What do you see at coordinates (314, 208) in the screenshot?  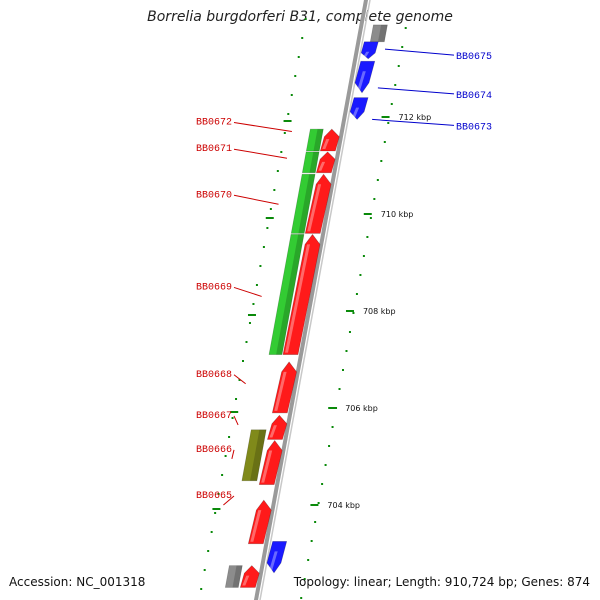 I see `BB0670-gene-highlight` at bounding box center [314, 208].